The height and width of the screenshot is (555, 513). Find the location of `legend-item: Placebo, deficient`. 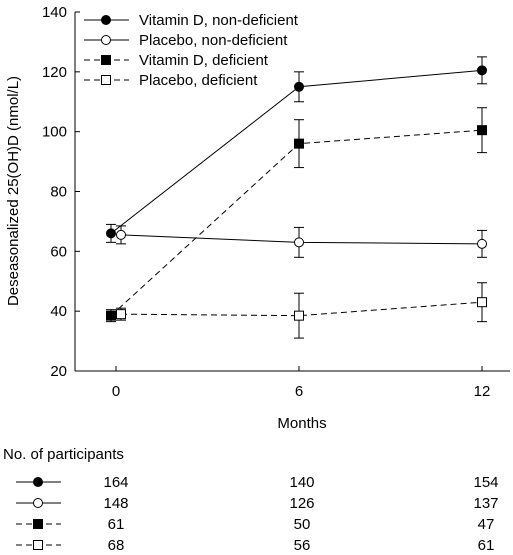

legend-item: Placebo, deficient is located at coordinates (171, 80).